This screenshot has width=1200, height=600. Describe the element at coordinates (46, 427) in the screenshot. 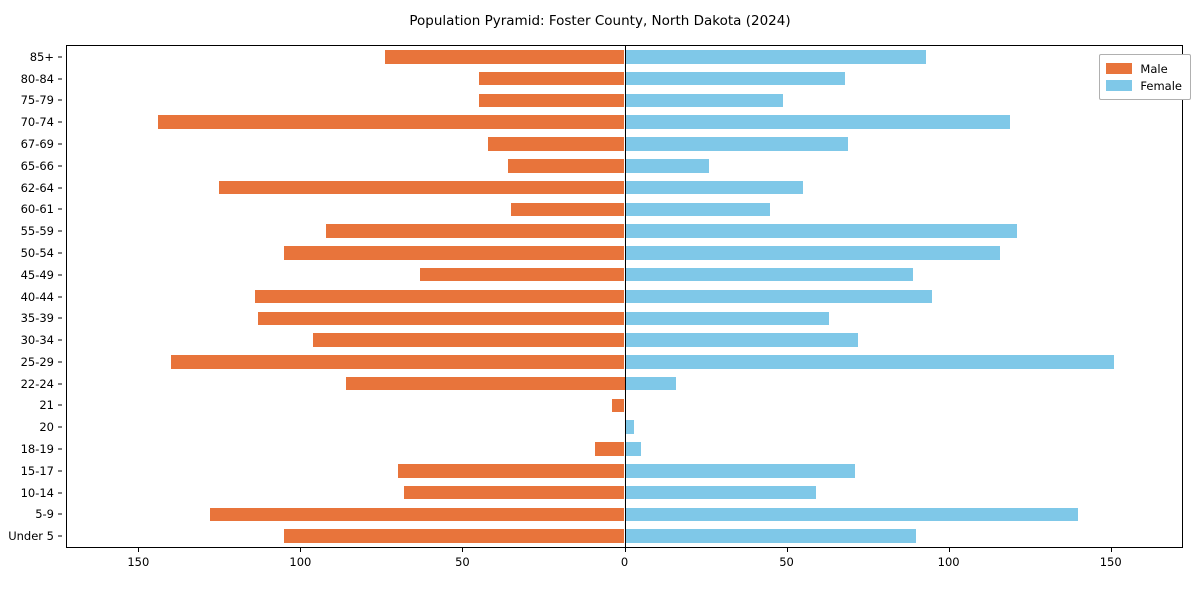

I see `y-tick-label: 20` at that location.